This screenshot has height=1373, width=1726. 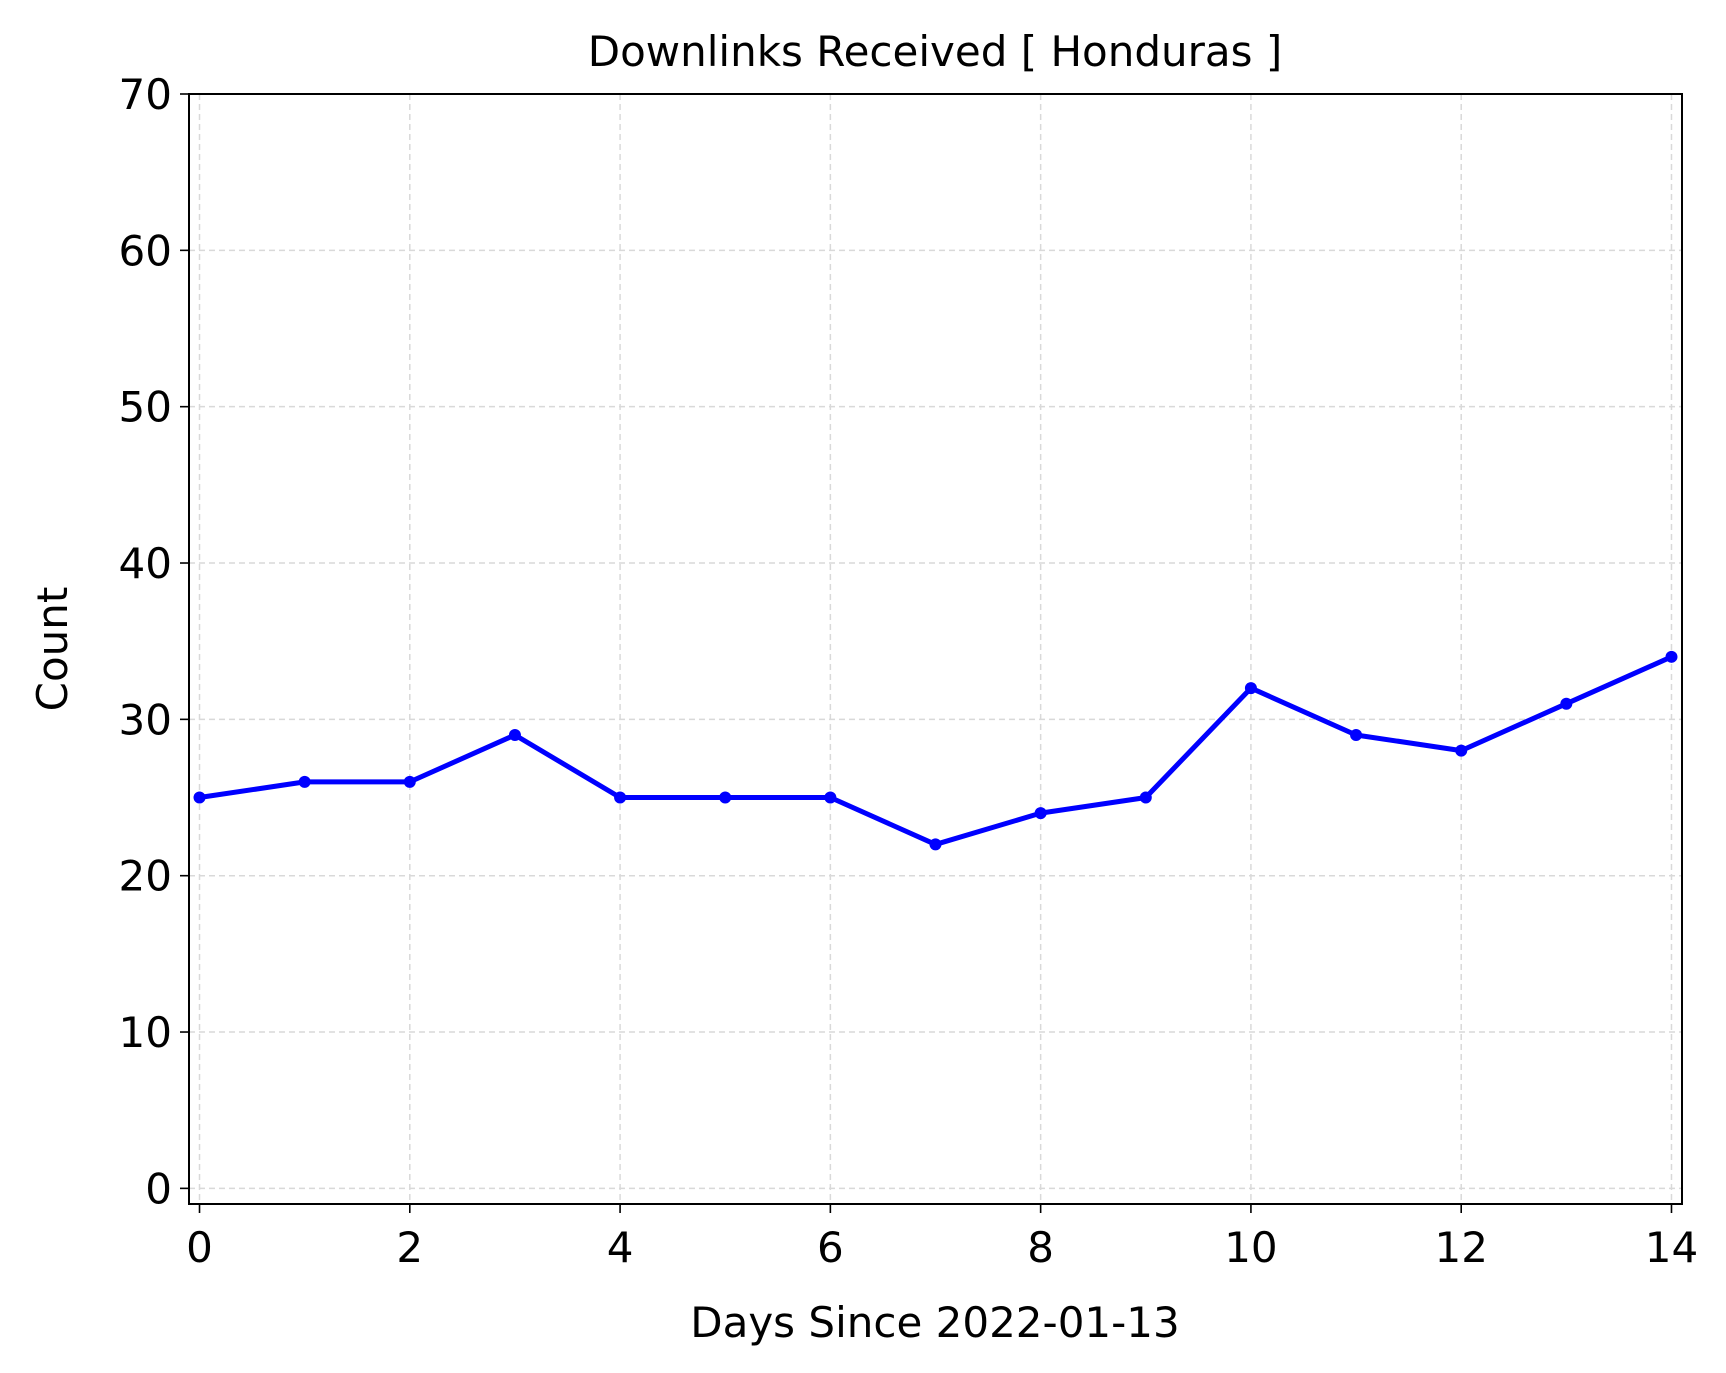 I want to click on x-tick-label: 12, so click(x=1460, y=1247).